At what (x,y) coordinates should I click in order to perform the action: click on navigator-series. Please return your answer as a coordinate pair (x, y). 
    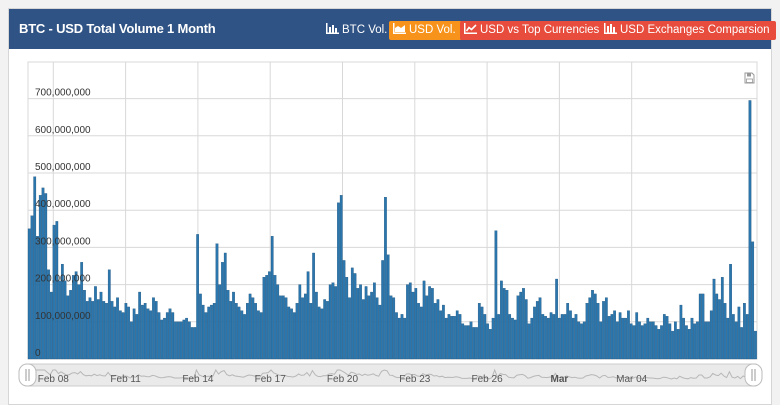
    Looking at the image, I should click on (391, 374).